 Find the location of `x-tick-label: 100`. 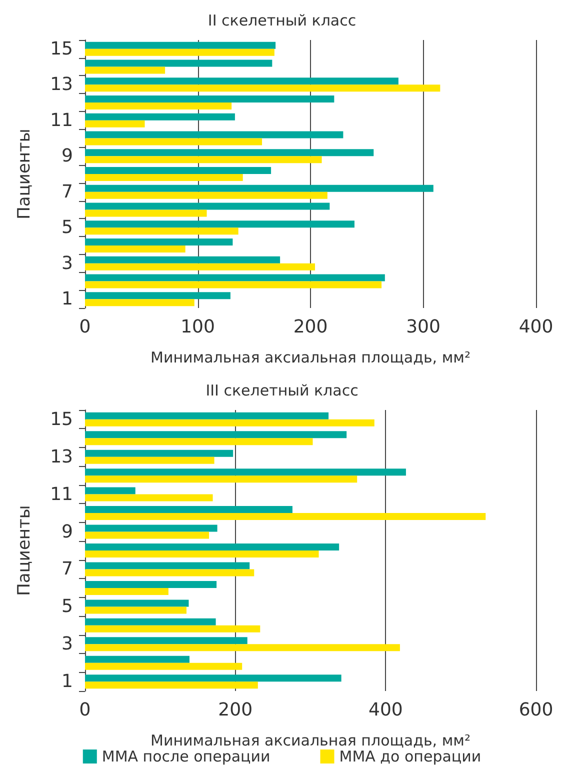

x-tick-label: 100 is located at coordinates (197, 327).